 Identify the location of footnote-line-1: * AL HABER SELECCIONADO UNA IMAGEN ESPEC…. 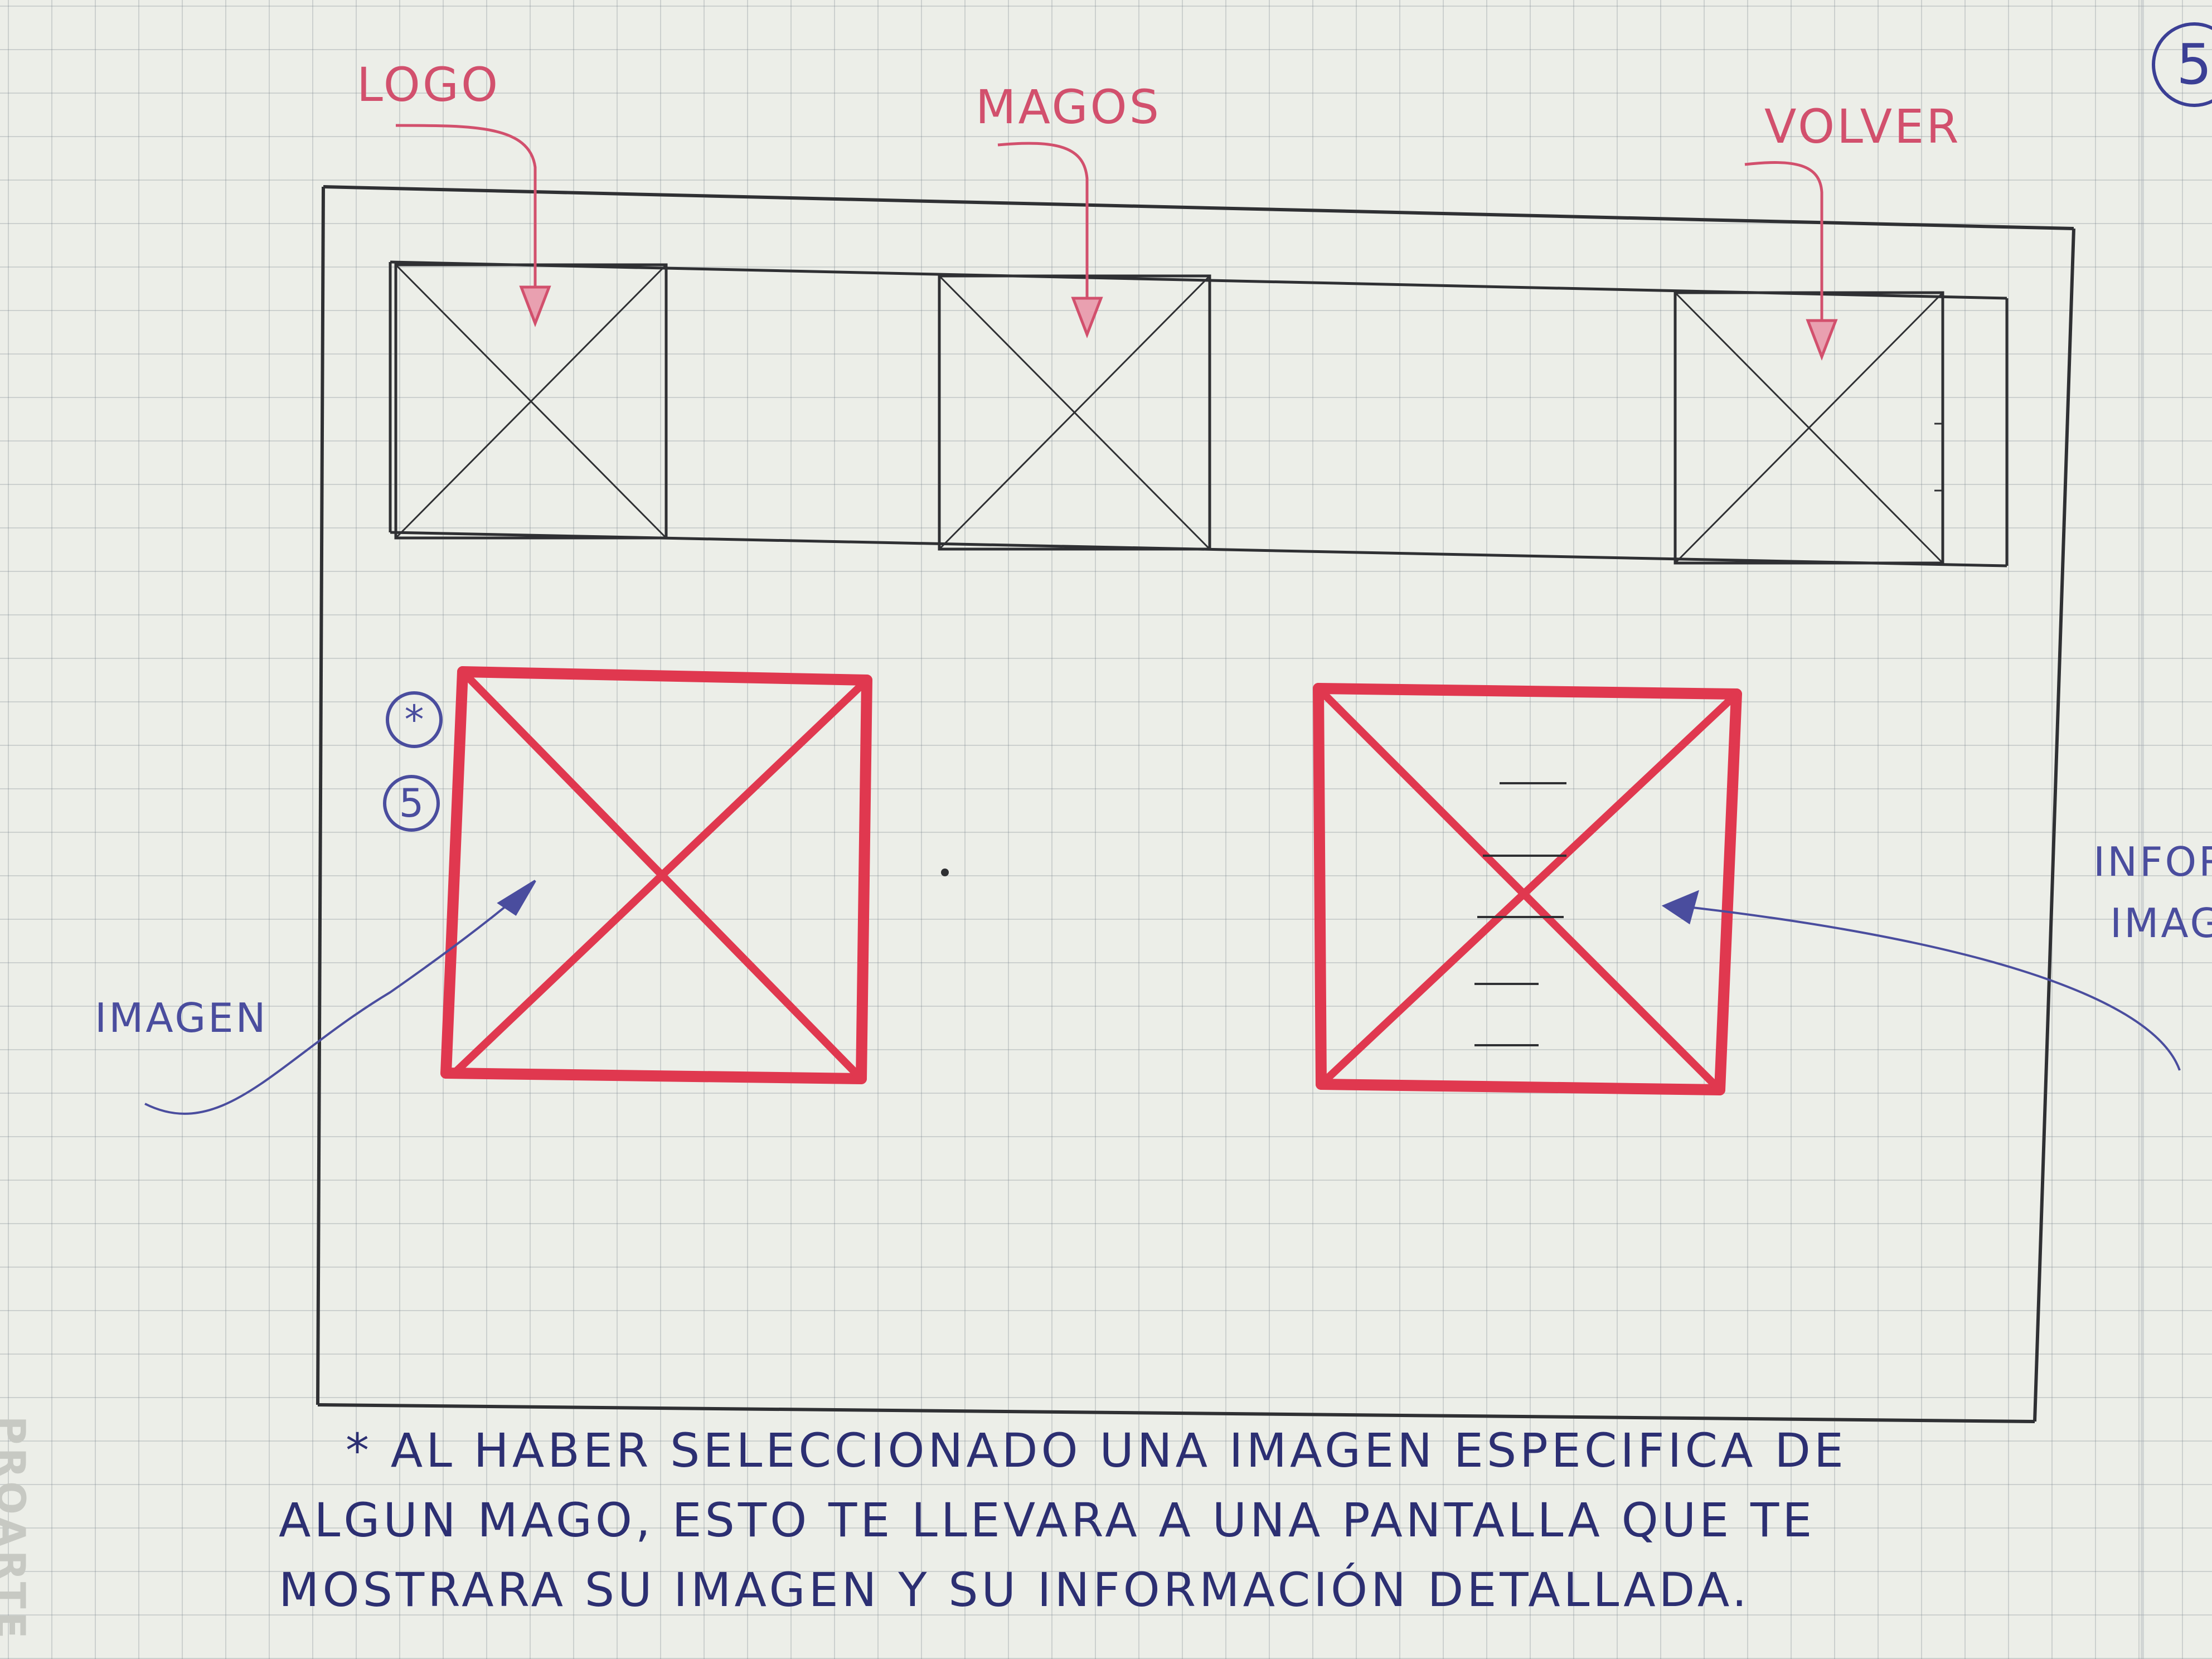
(1096, 1450).